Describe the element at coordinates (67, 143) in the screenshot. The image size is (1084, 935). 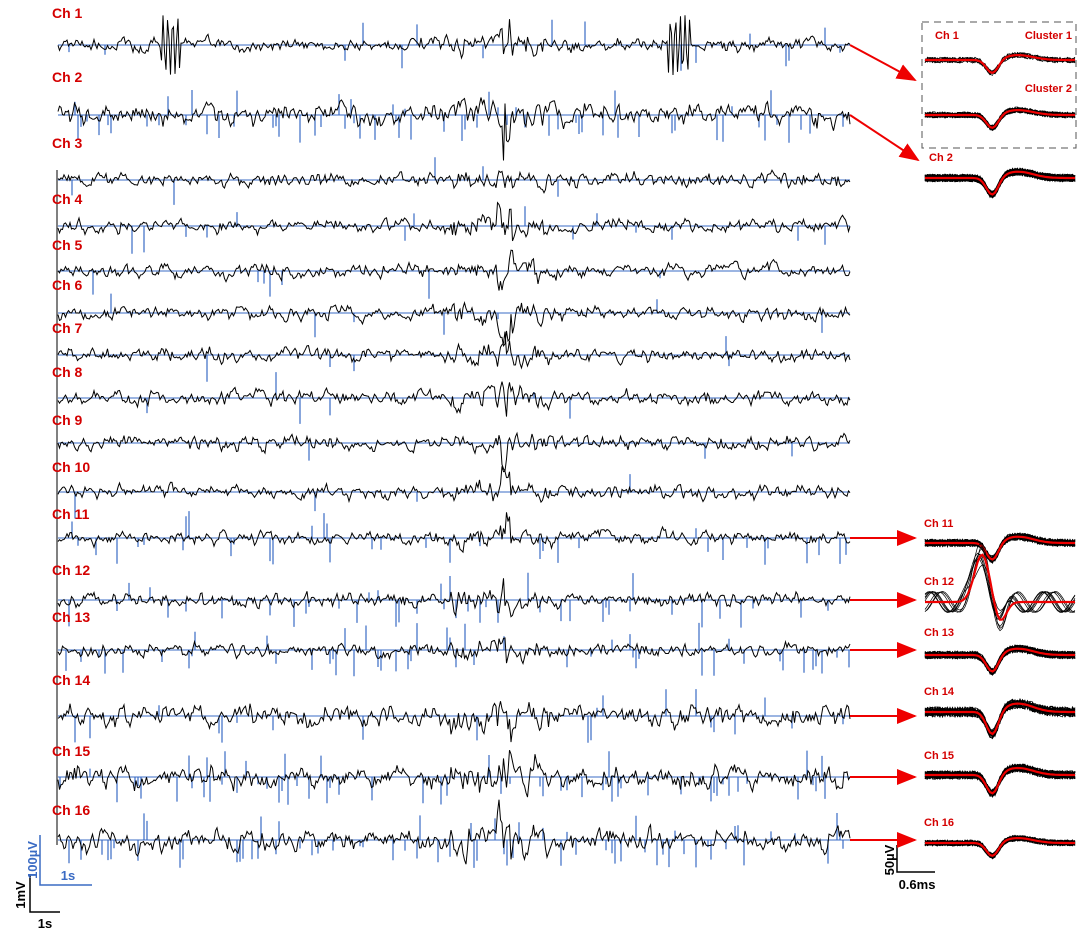
I see `channel-label: Ch 3` at that location.